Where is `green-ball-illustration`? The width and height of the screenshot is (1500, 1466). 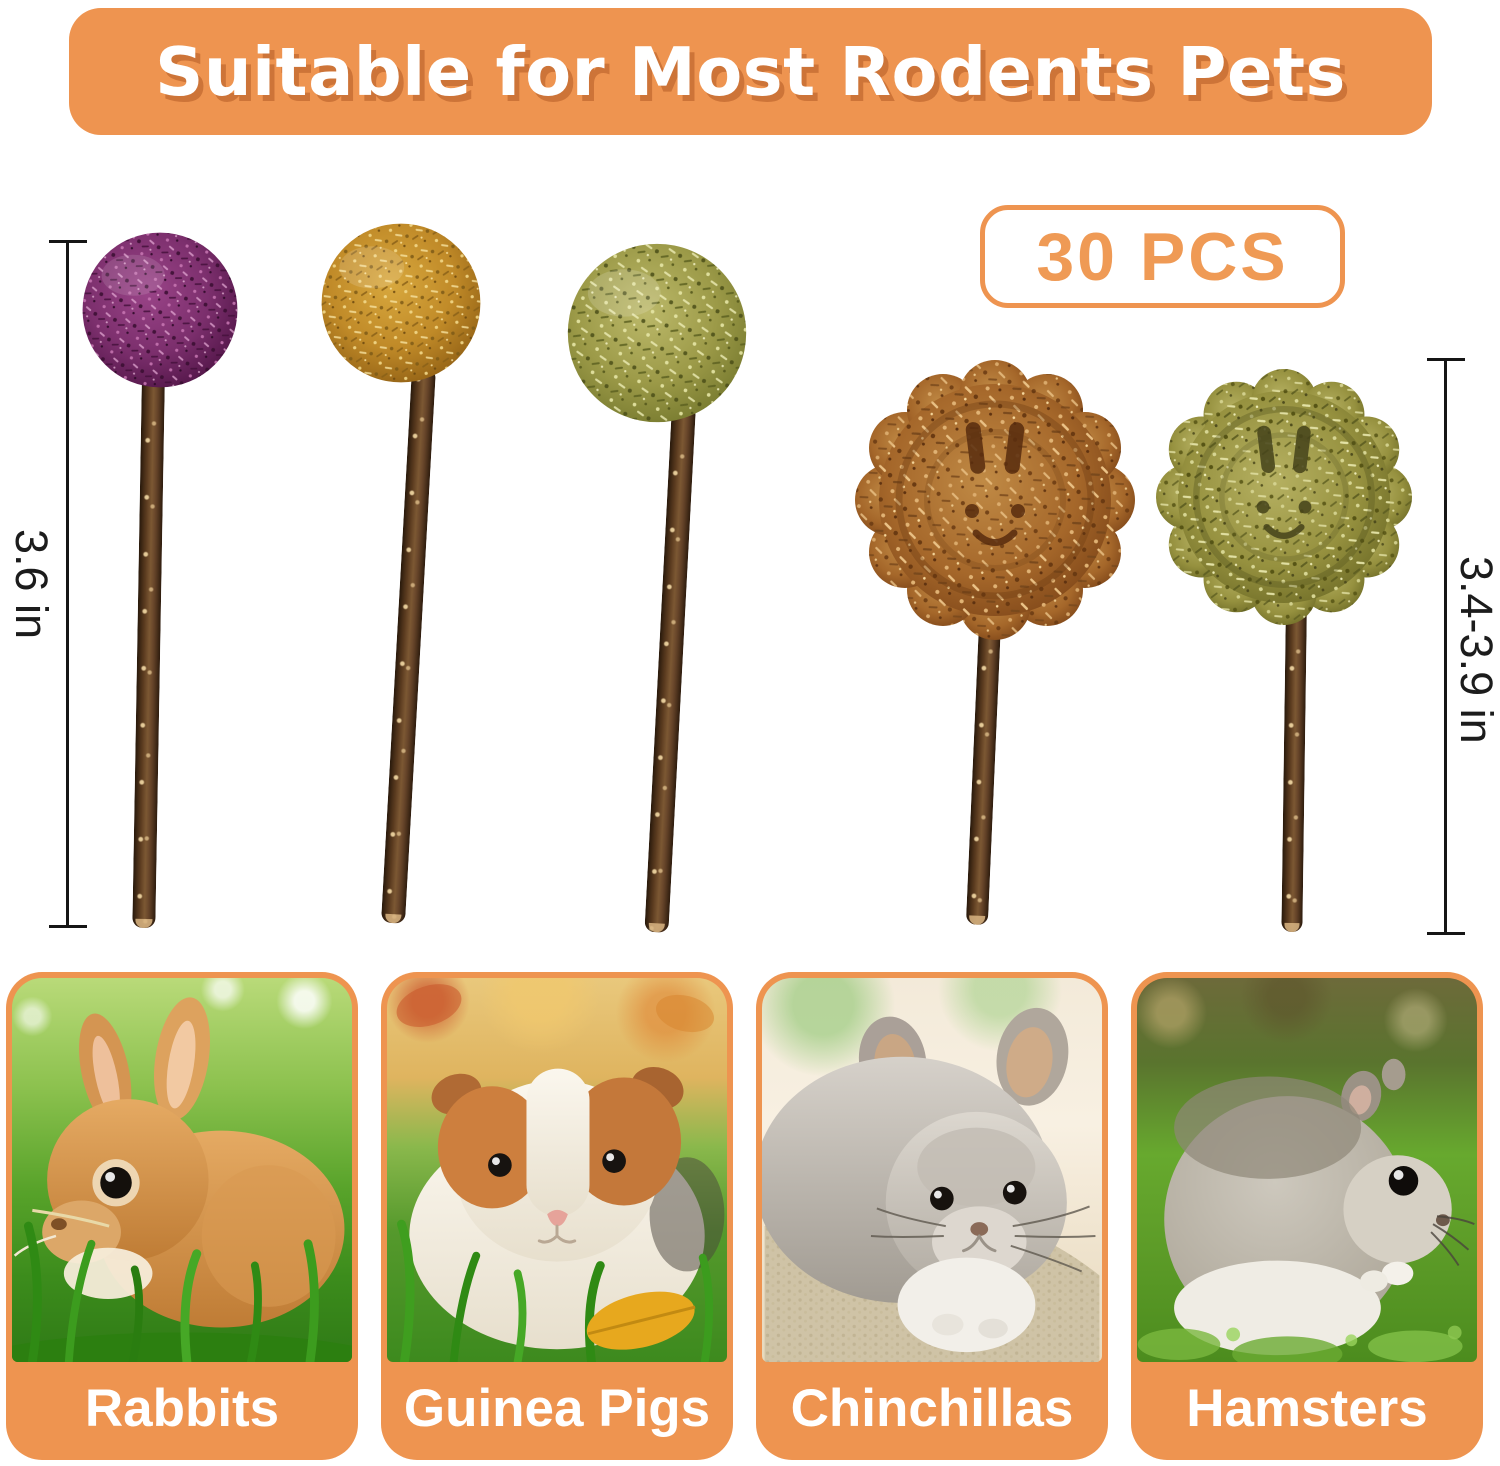 green-ball-illustration is located at coordinates (657, 333).